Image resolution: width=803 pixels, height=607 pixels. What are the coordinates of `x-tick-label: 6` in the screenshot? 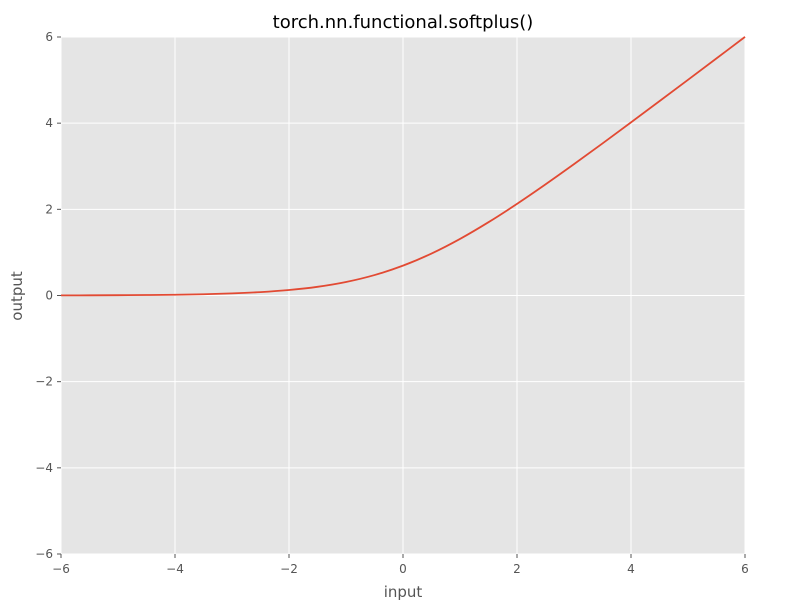 It's located at (745, 569).